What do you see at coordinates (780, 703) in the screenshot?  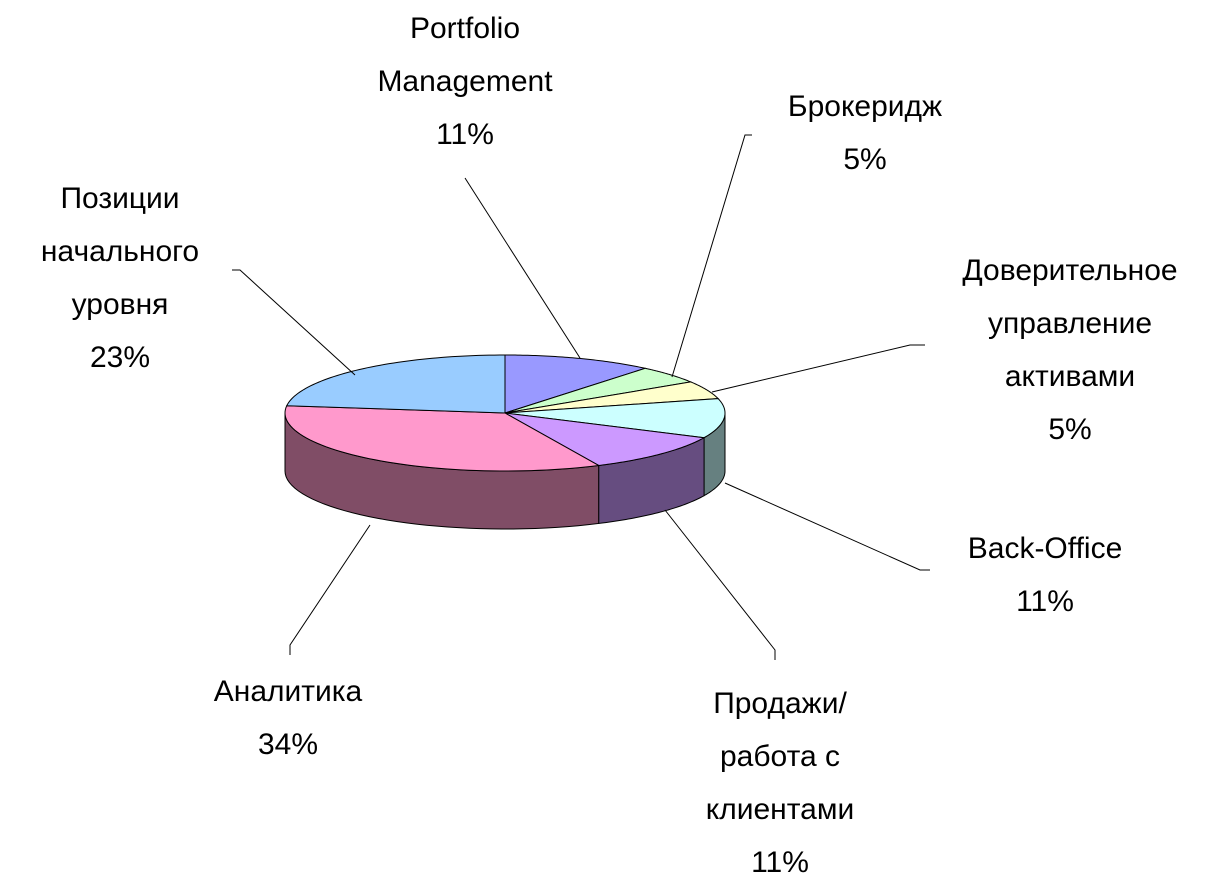 I see `label-line: Продажи/` at bounding box center [780, 703].